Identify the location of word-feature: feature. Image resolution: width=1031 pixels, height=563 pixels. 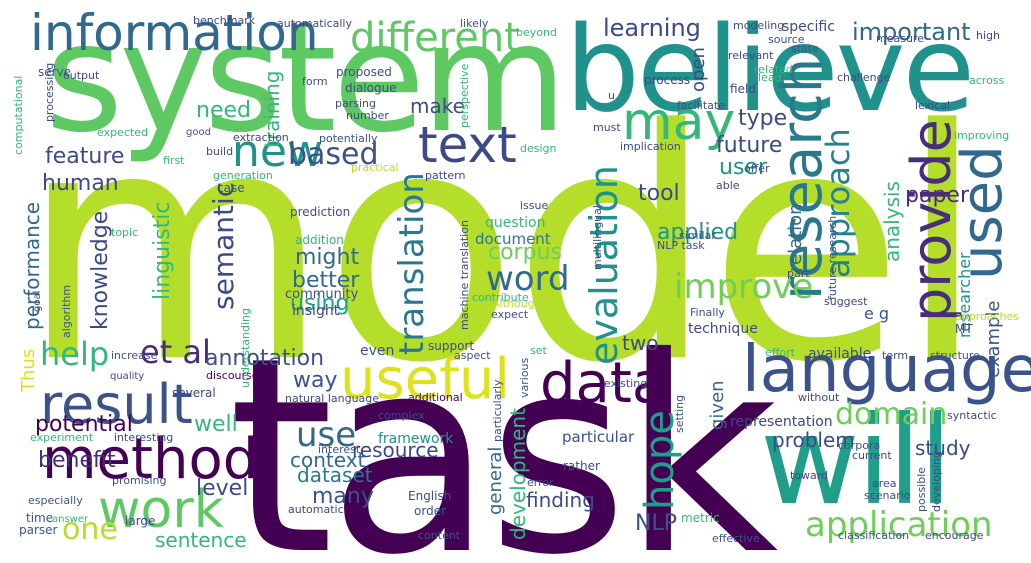
(85, 156).